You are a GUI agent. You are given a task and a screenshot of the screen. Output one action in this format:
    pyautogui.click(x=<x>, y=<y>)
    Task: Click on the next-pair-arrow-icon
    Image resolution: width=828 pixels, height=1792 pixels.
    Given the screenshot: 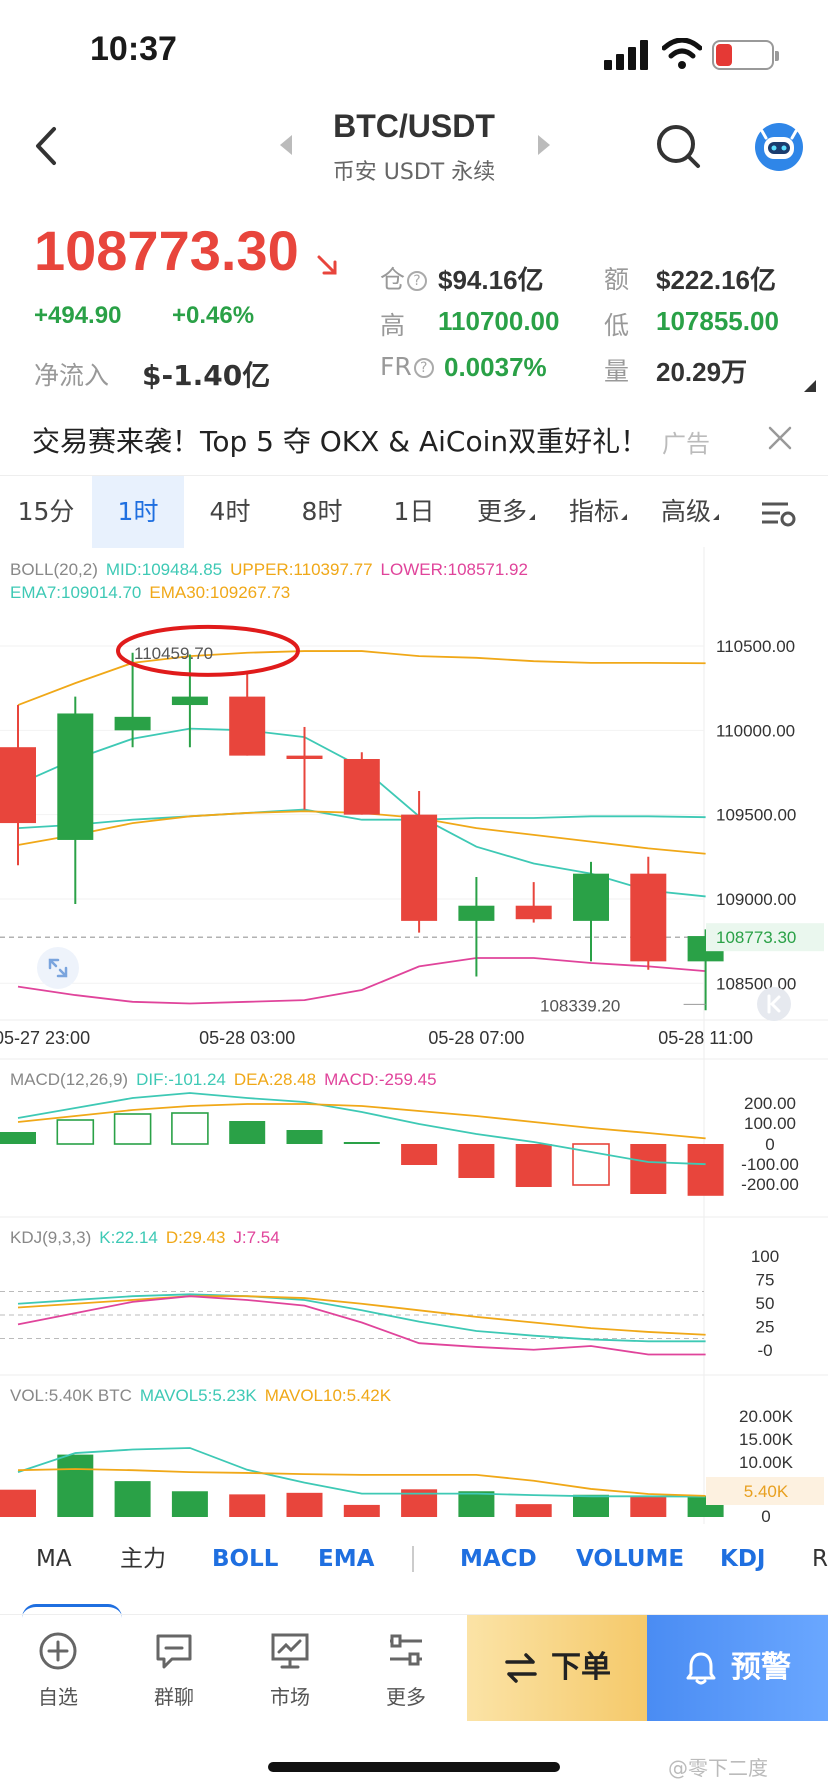 What is the action you would take?
    pyautogui.click(x=544, y=145)
    